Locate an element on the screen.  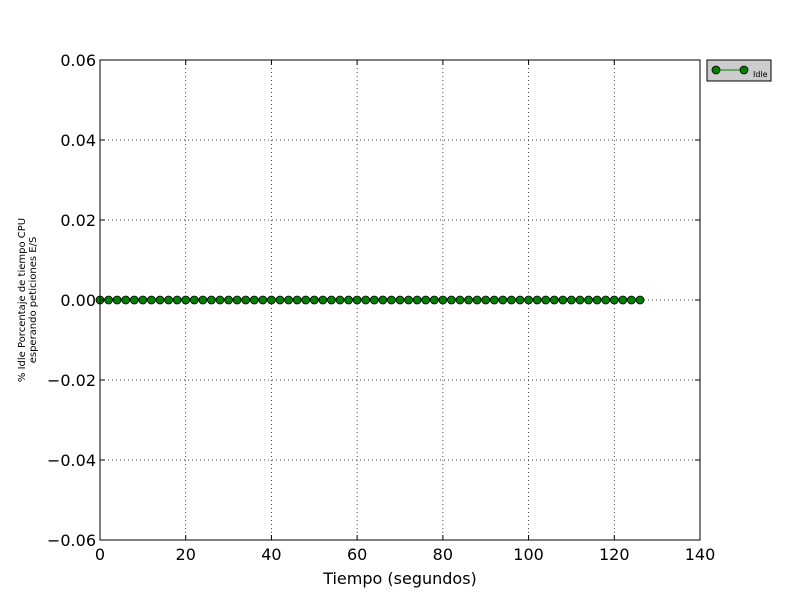
x-tick-label: 40 is located at coordinates (271, 554).